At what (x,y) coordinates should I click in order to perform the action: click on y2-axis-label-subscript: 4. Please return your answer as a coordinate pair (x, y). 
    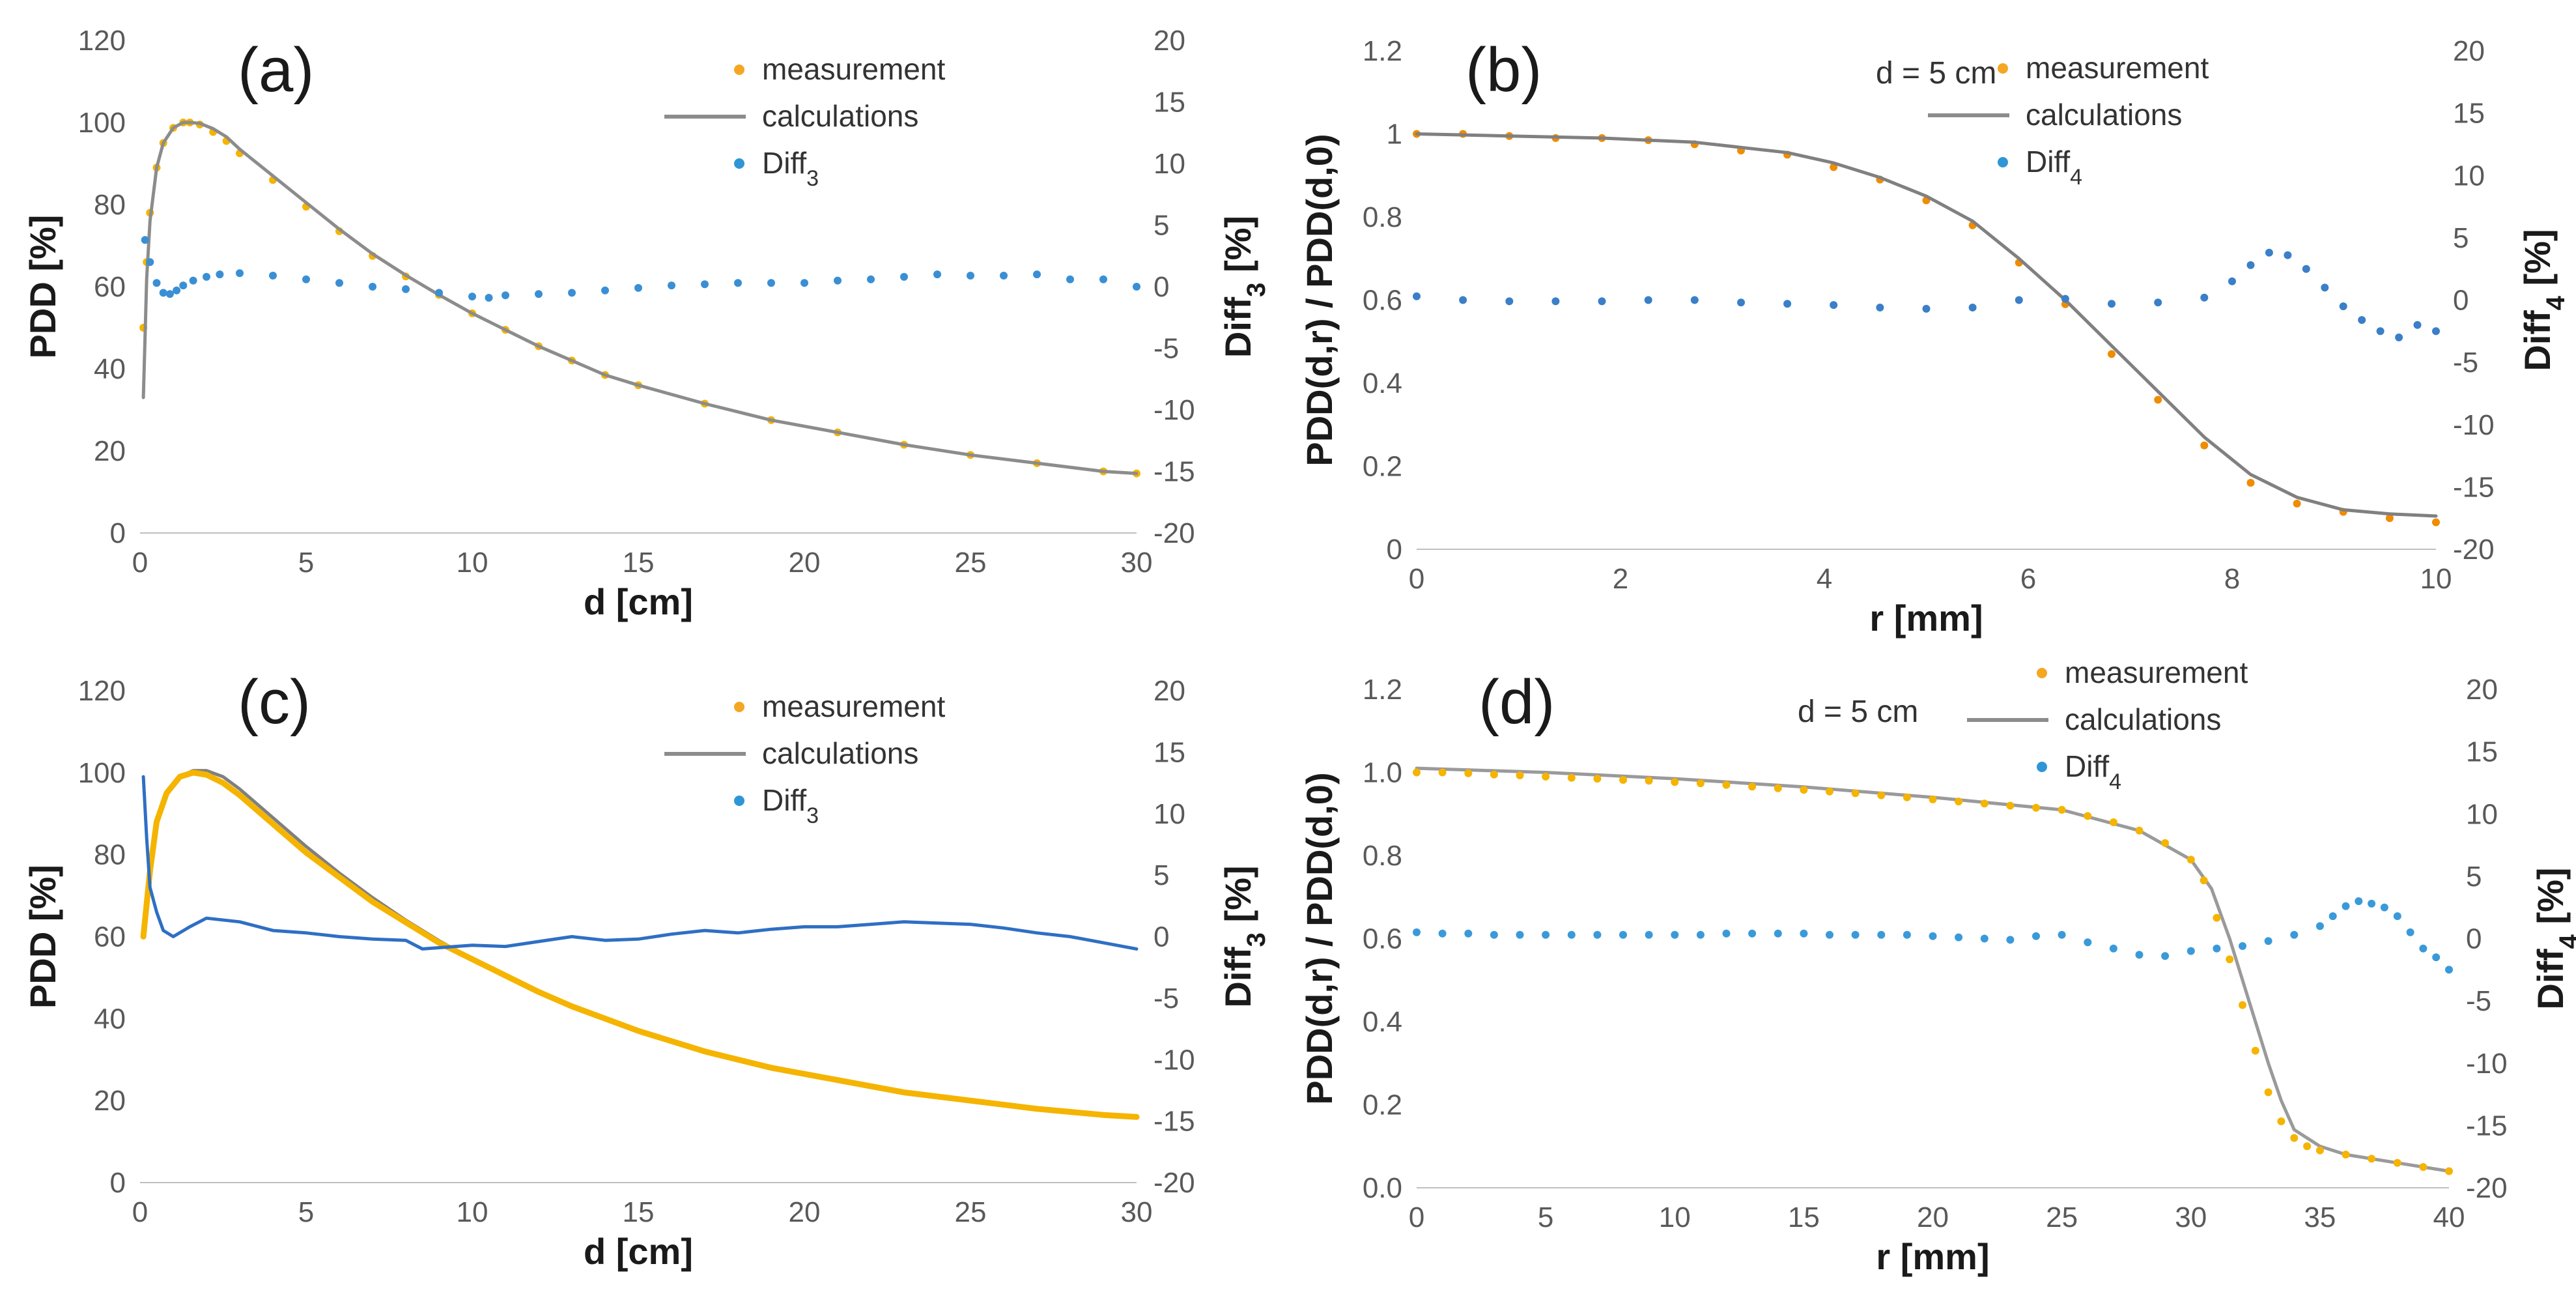
    Looking at the image, I should click on (2565, 941).